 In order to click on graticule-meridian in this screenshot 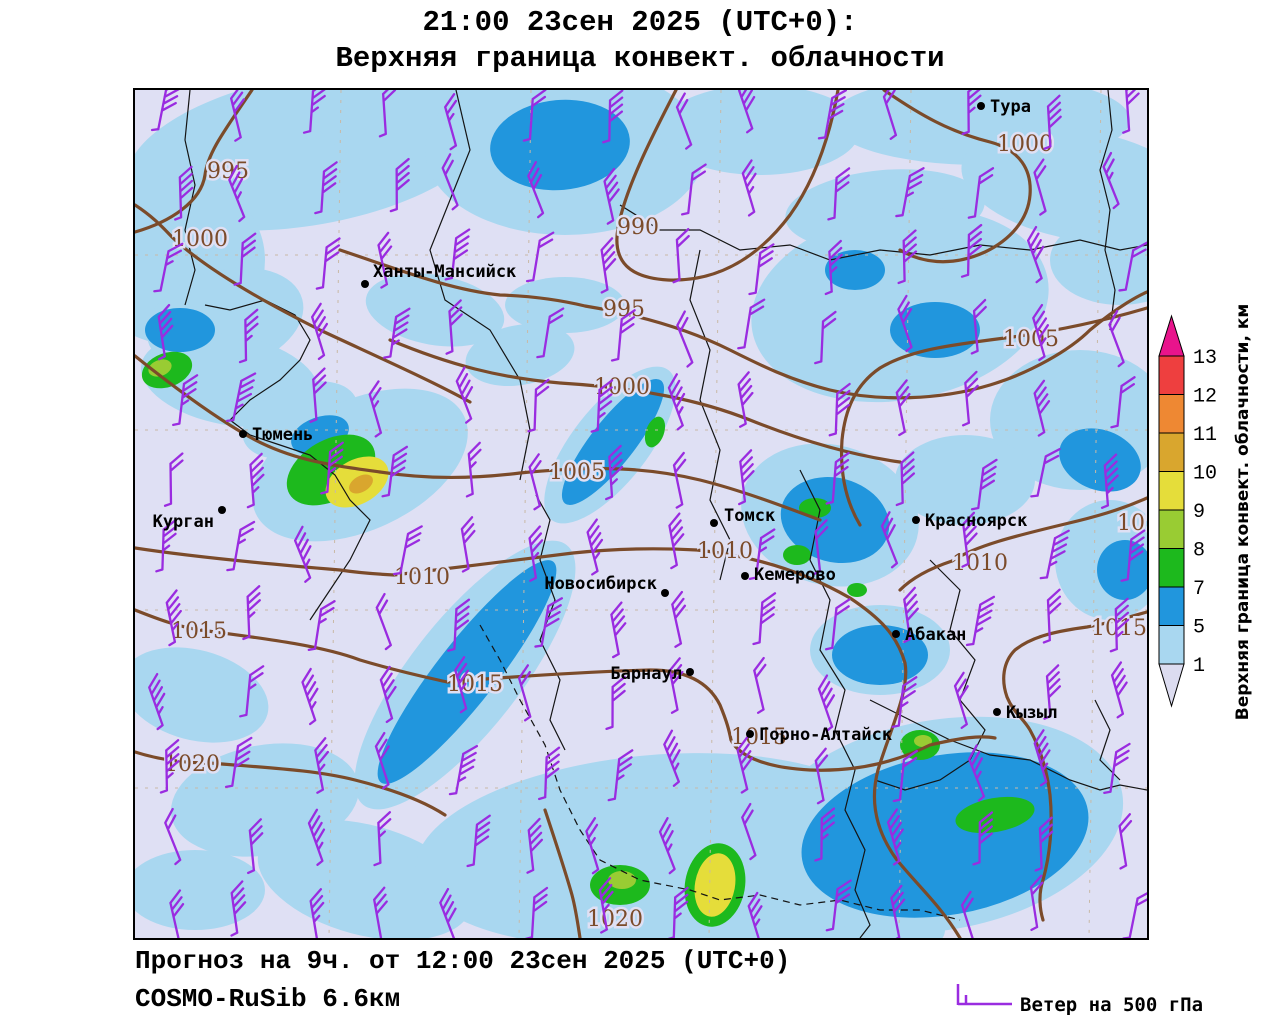, I will do `click(715, 514)`.